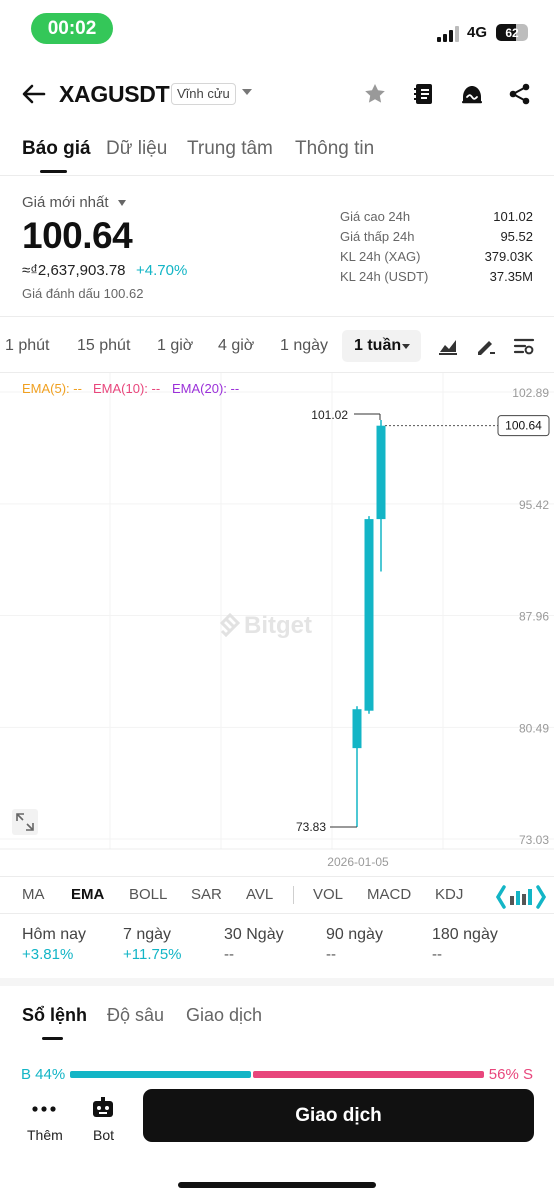 The width and height of the screenshot is (554, 1199). Describe the element at coordinates (510, 1074) in the screenshot. I see `sell-ratio-label: 56% S` at that location.